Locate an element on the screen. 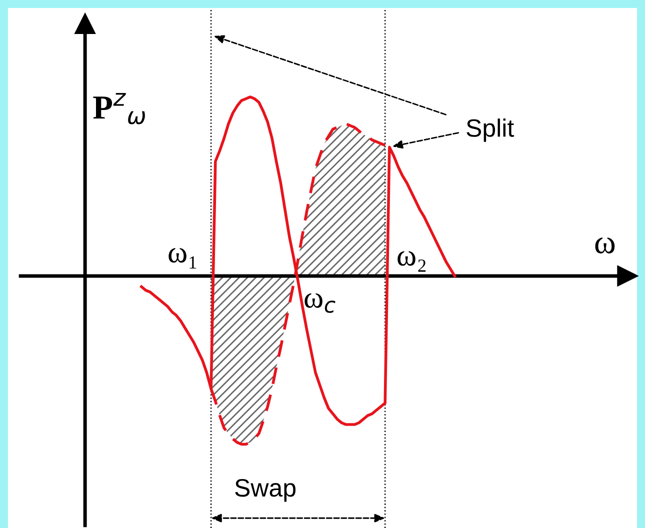  annotation: ω₂ is located at coordinates (412, 261).